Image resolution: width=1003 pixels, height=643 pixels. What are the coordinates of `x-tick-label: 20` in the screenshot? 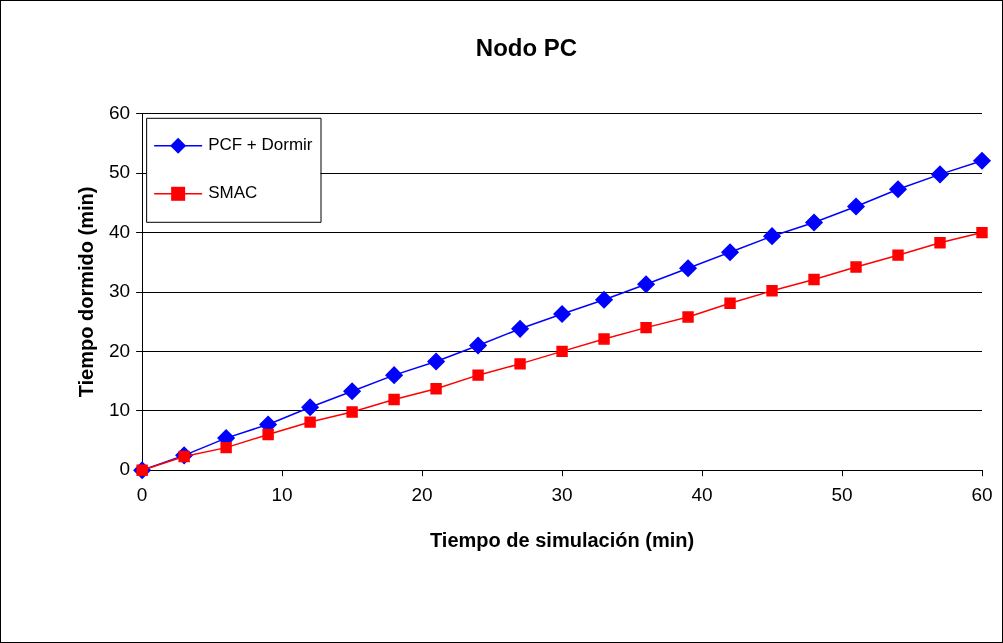 It's located at (422, 494).